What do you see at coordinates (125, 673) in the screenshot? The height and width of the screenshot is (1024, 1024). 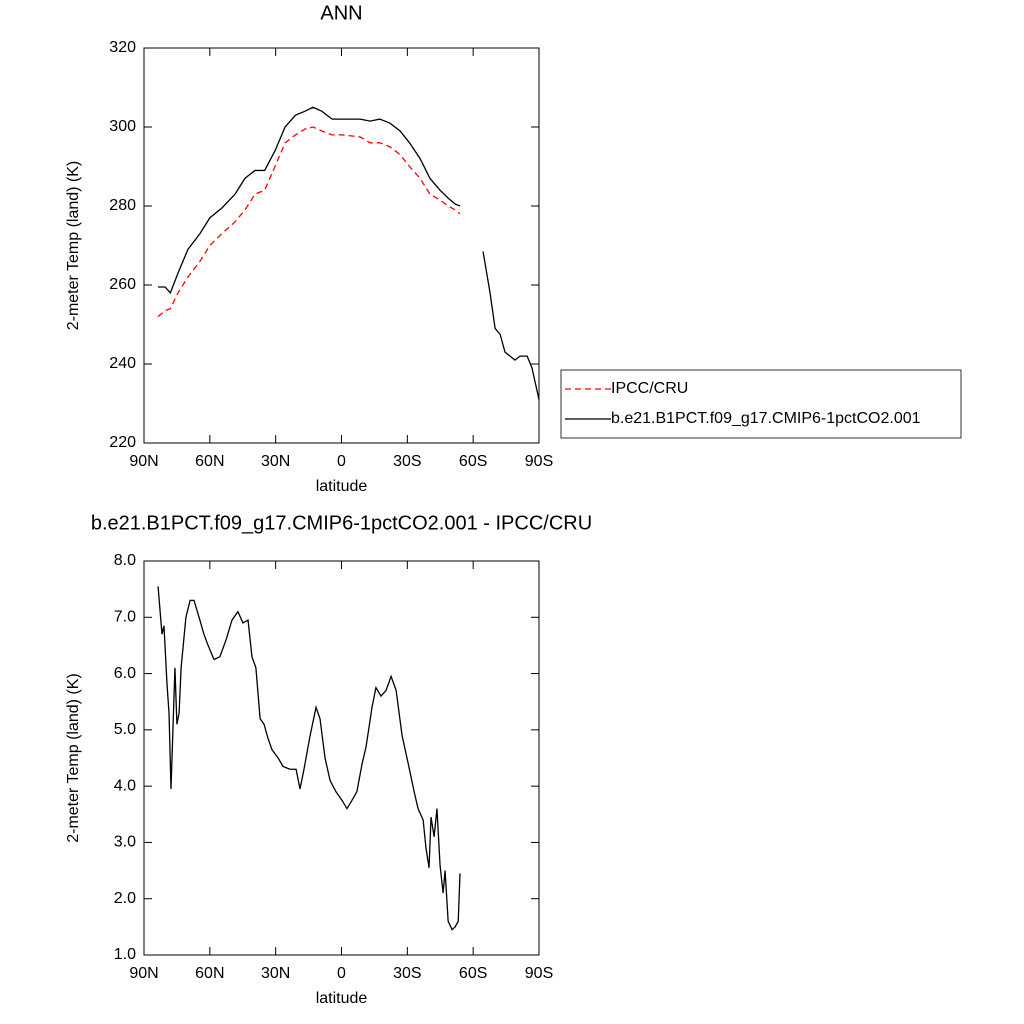 I see `y-tick-label: 6.0` at bounding box center [125, 673].